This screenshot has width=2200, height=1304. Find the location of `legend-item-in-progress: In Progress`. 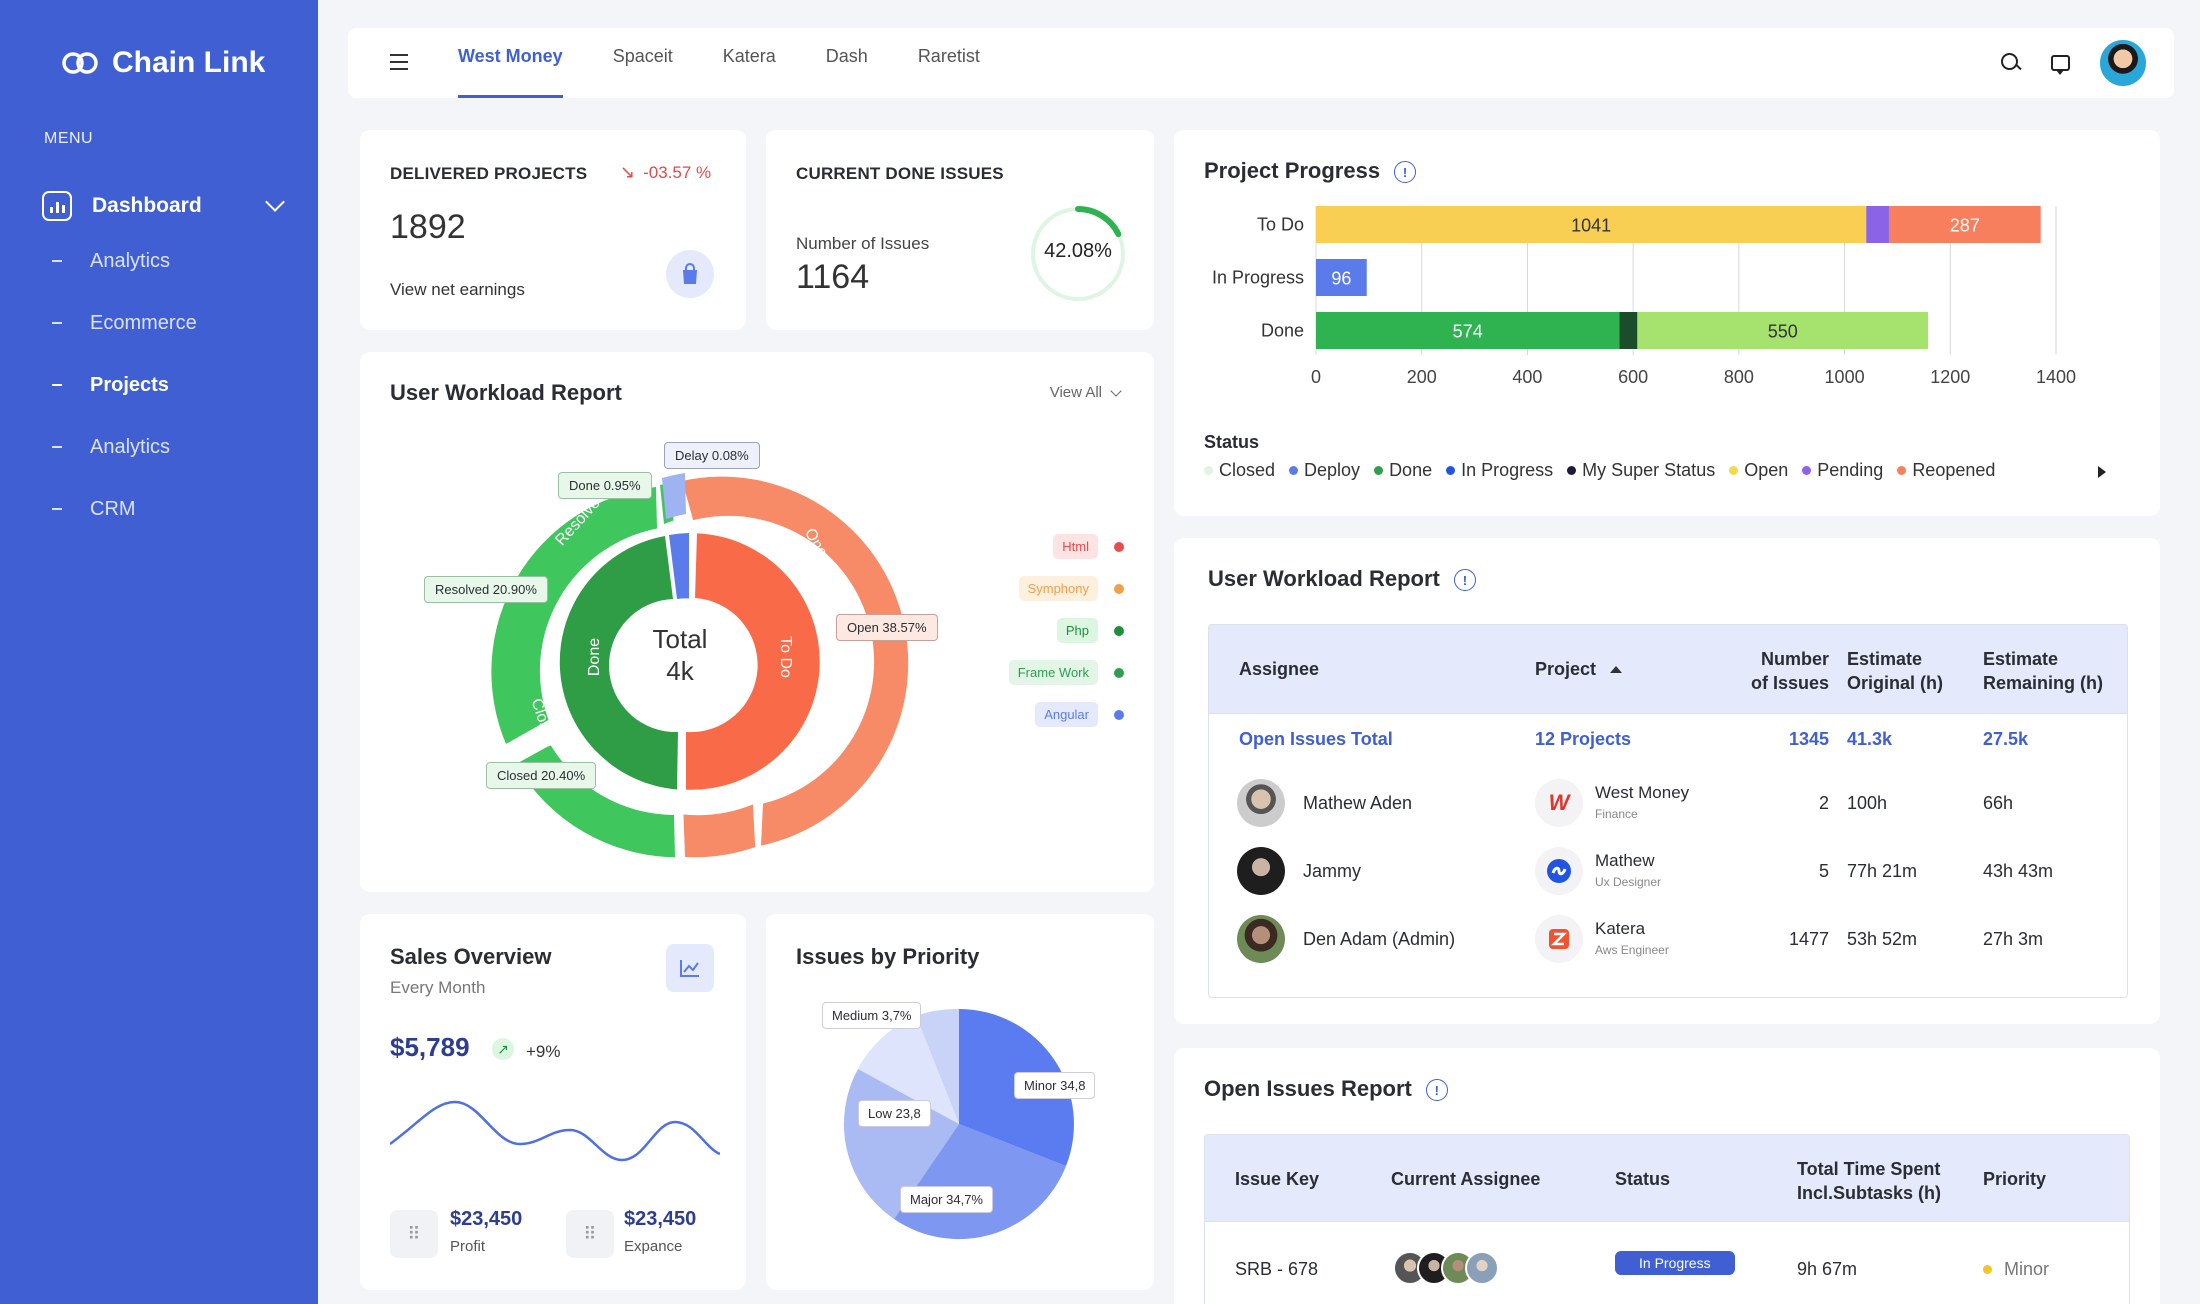

legend-item-in-progress: In Progress is located at coordinates (1499, 470).